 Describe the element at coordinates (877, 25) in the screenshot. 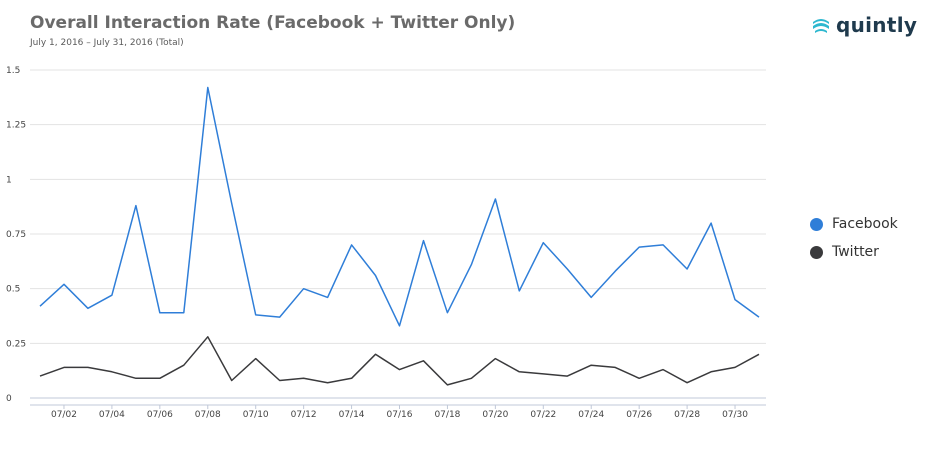

I see `brand-name: quintly` at that location.